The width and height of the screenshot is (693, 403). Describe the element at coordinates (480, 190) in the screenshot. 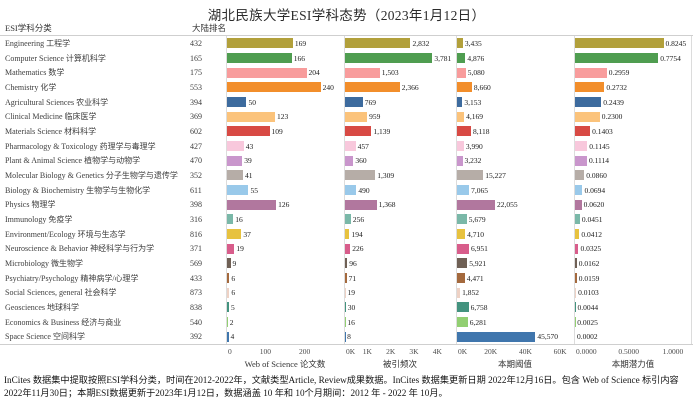

I see `bar-value-label: 7,065` at that location.